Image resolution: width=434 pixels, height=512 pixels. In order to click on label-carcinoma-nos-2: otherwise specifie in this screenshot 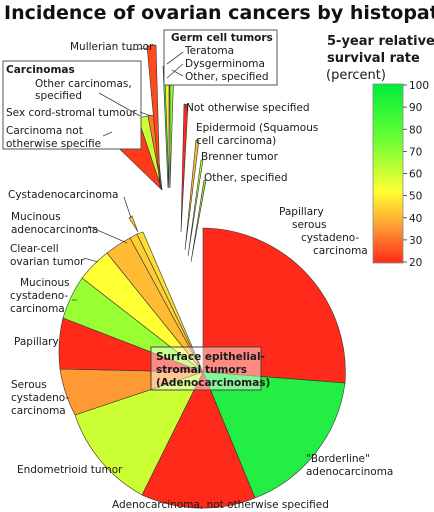, I will do `click(53, 144)`.